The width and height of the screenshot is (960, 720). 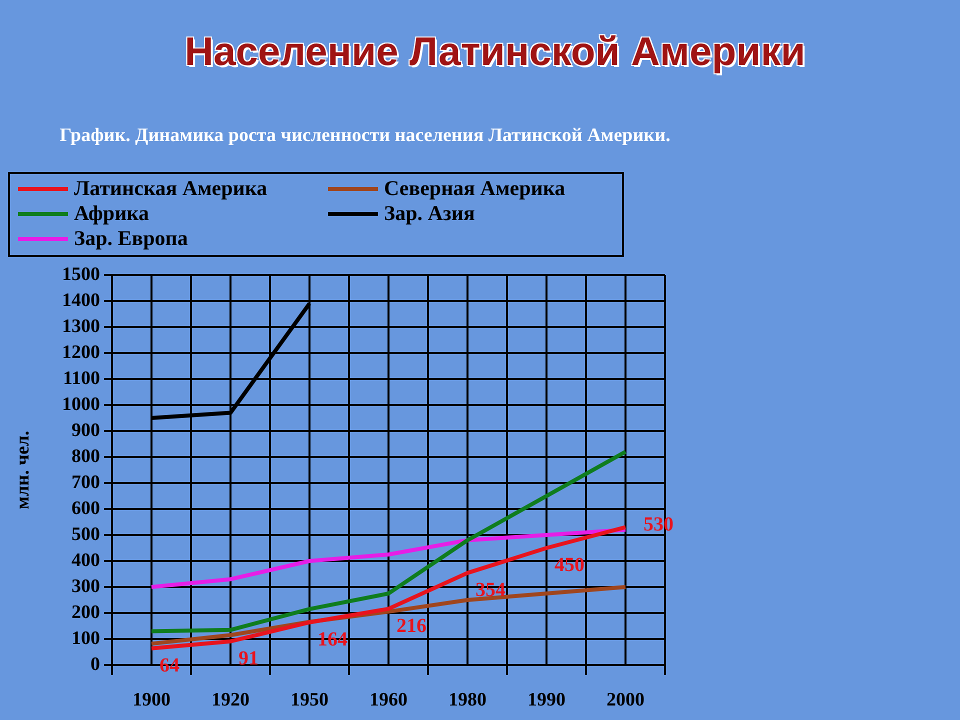 I want to click on y-tick-label: 1300, so click(x=81, y=326).